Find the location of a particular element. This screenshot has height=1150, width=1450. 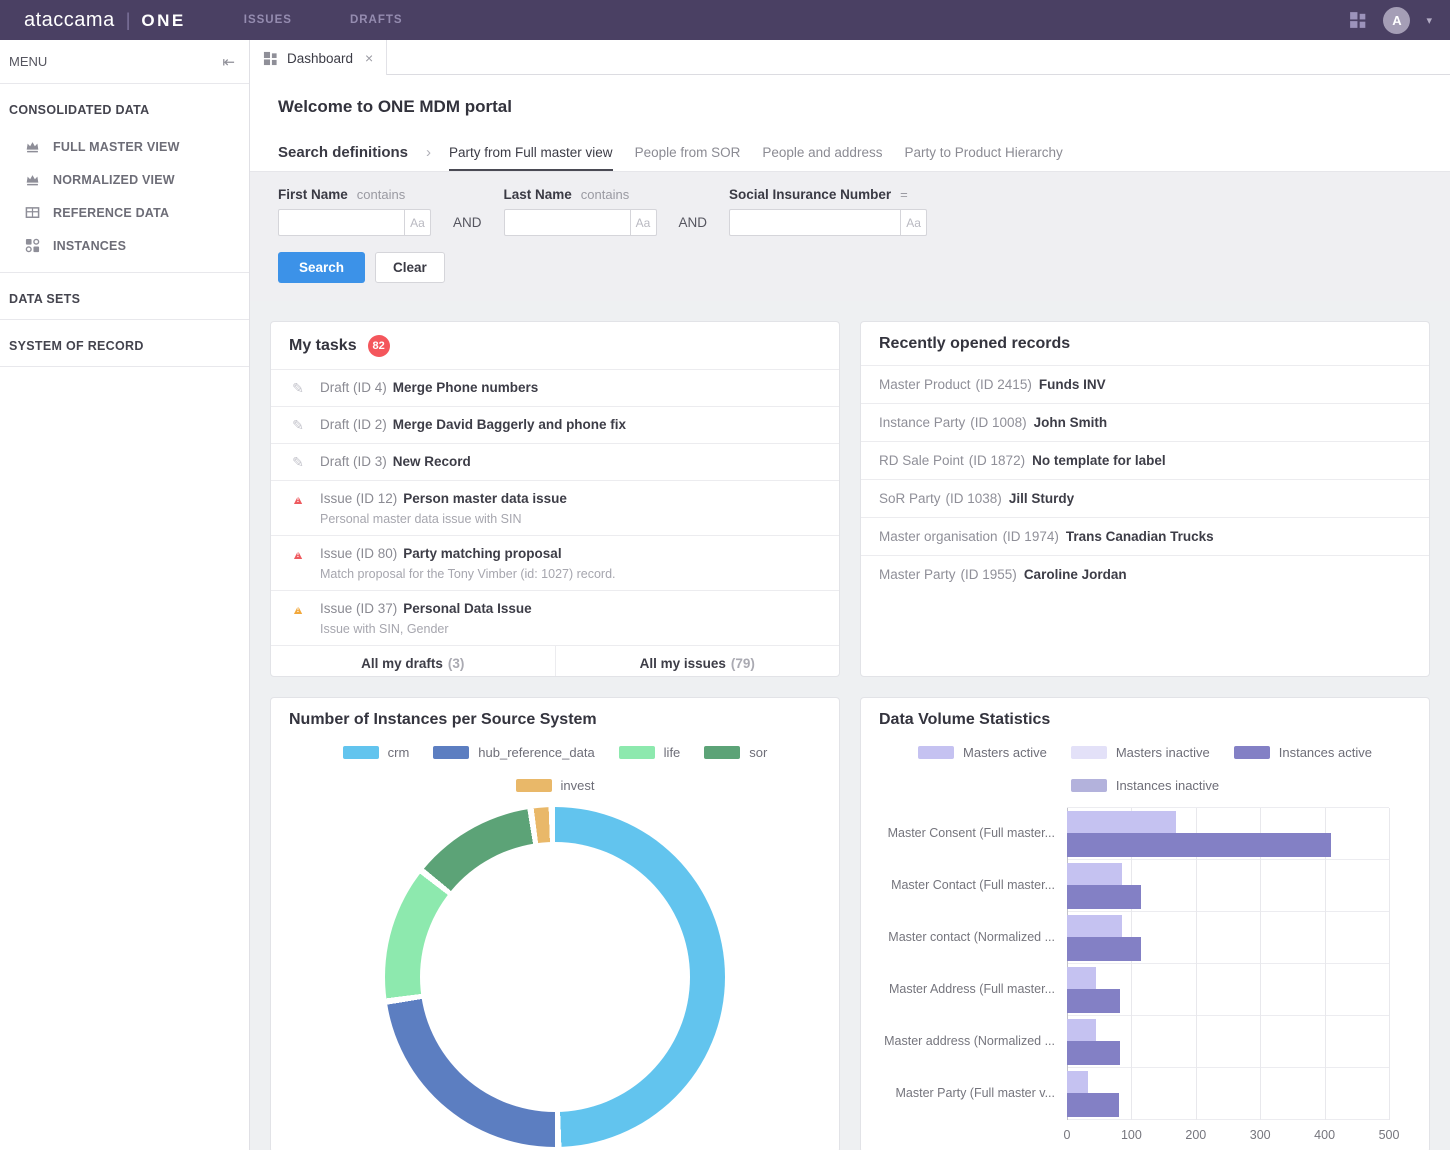

record-row: SoR Party (ID 1038) Jill Sturdy is located at coordinates (1145, 498).